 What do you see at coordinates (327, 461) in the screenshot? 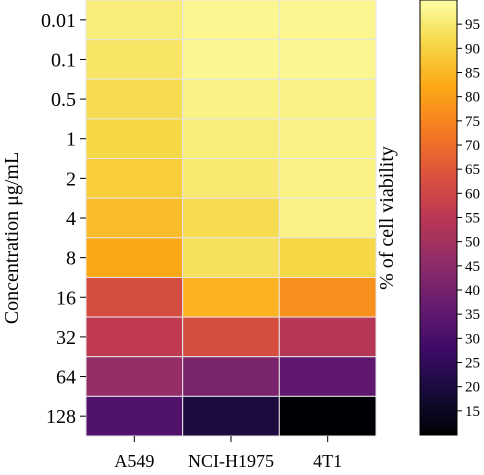
I see `column-tick-label: 4T1` at bounding box center [327, 461].